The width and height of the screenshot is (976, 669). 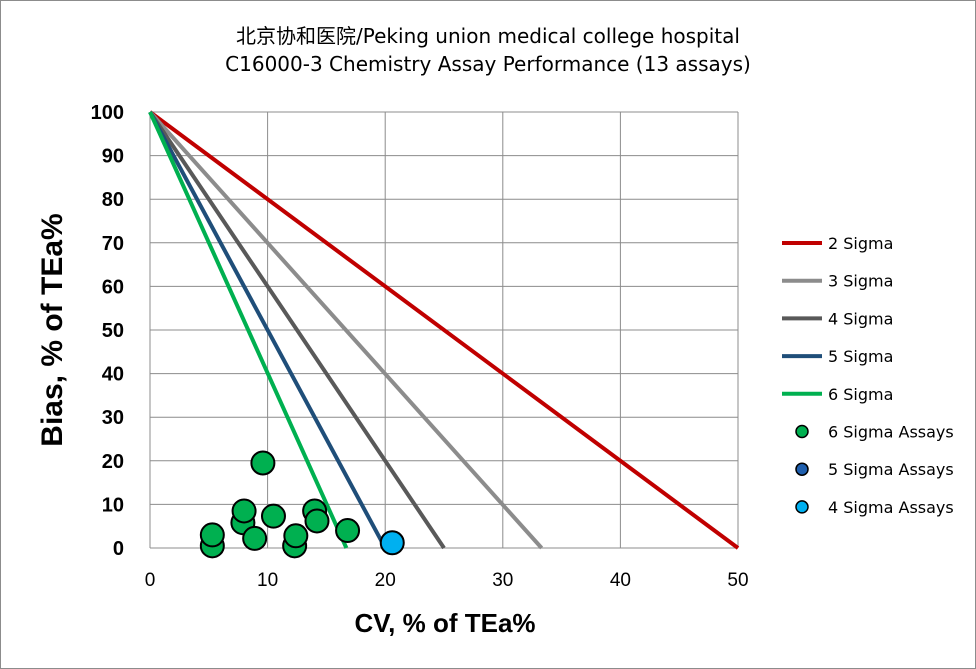 What do you see at coordinates (118, 549) in the screenshot?
I see `y-tick-label: 0` at bounding box center [118, 549].